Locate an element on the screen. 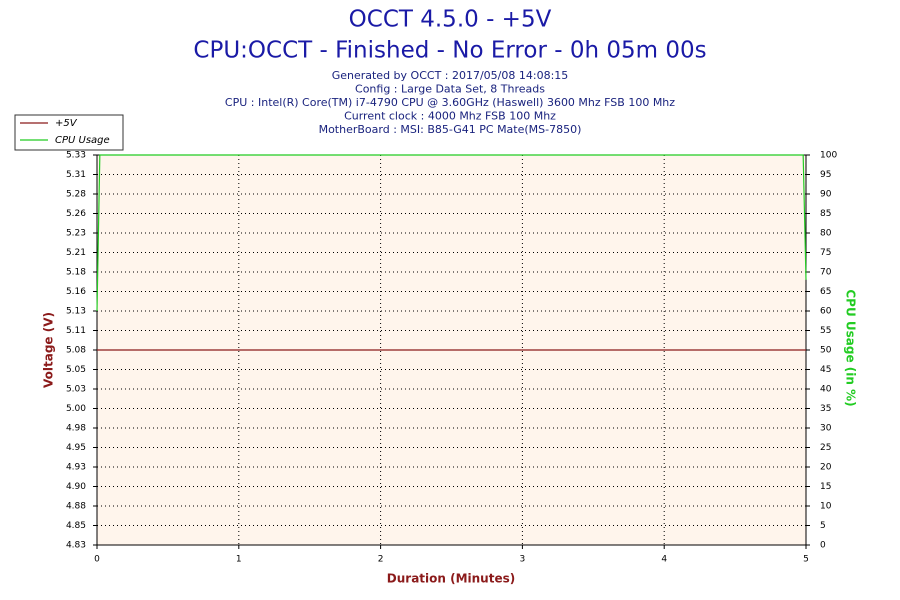 The image size is (900, 600). y-tick-label: 5.11 is located at coordinates (76, 331).